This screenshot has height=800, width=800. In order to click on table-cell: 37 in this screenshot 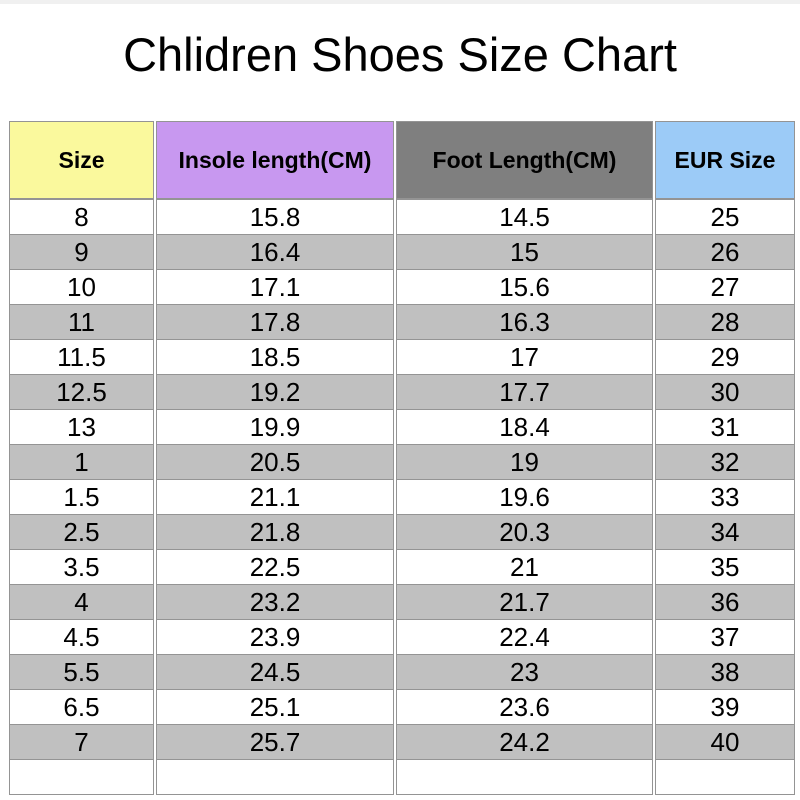, I will do `click(725, 636)`.